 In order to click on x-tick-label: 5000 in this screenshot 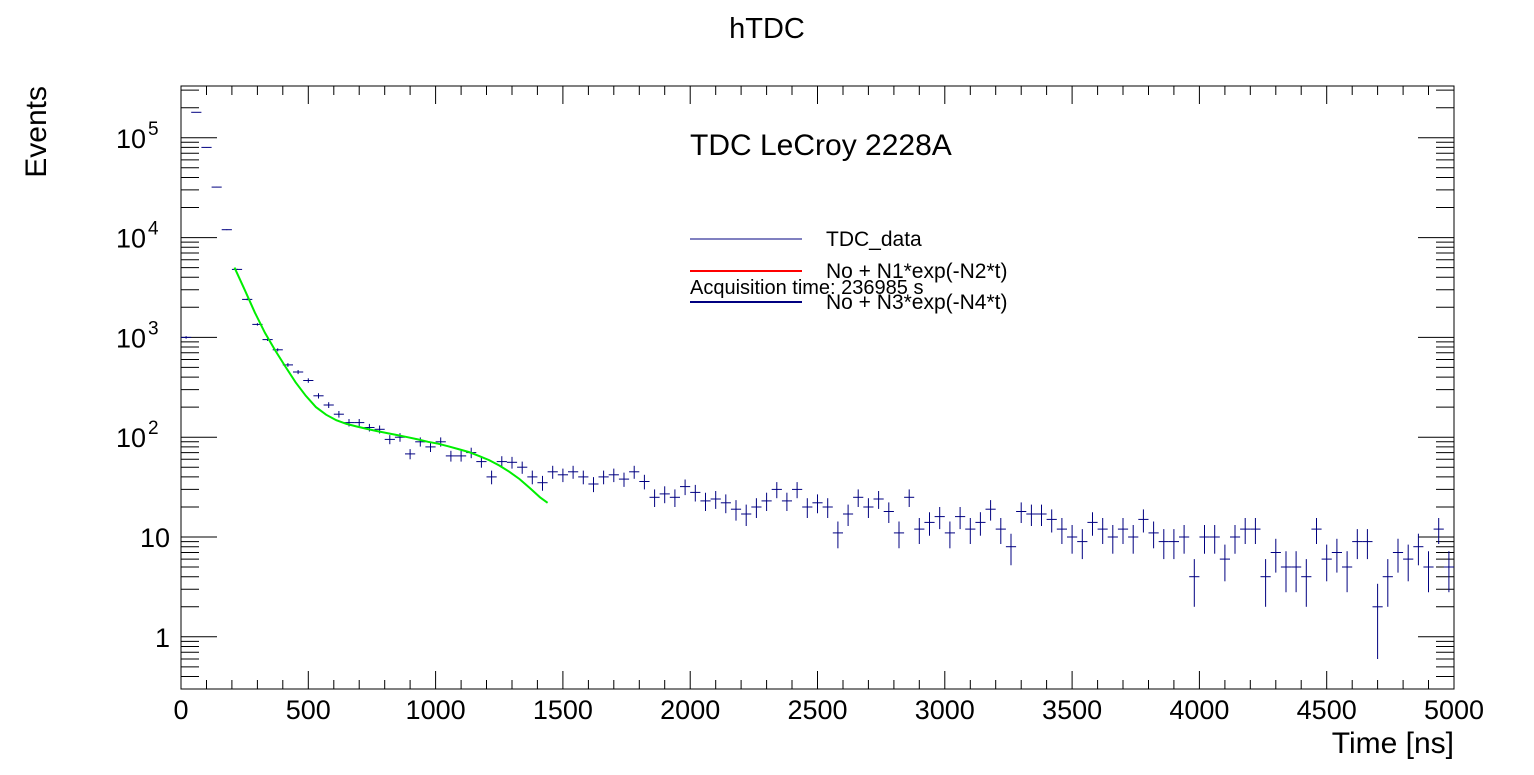, I will do `click(1454, 710)`.